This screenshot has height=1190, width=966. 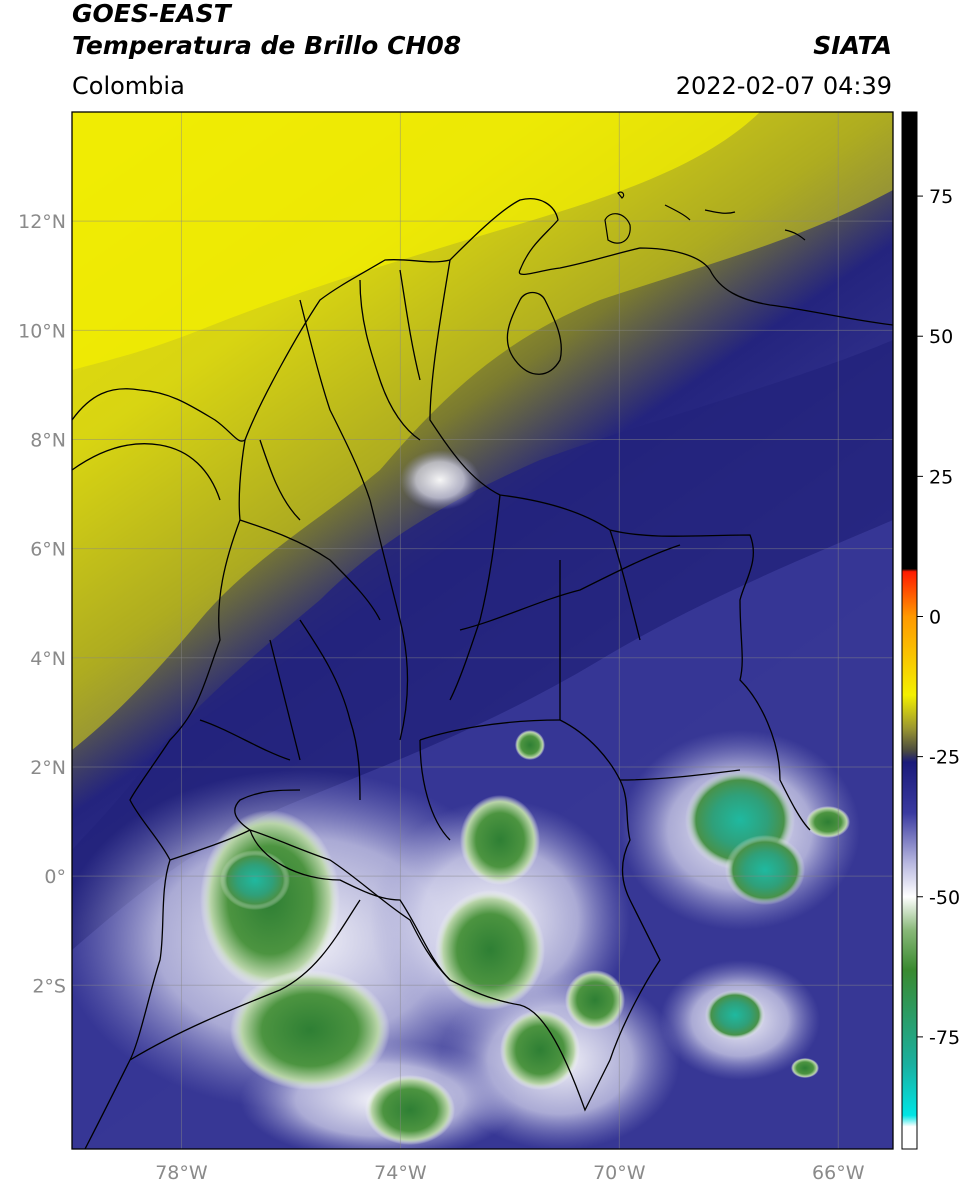 What do you see at coordinates (42, 331) in the screenshot?
I see `lat-tick-label: 10°N` at bounding box center [42, 331].